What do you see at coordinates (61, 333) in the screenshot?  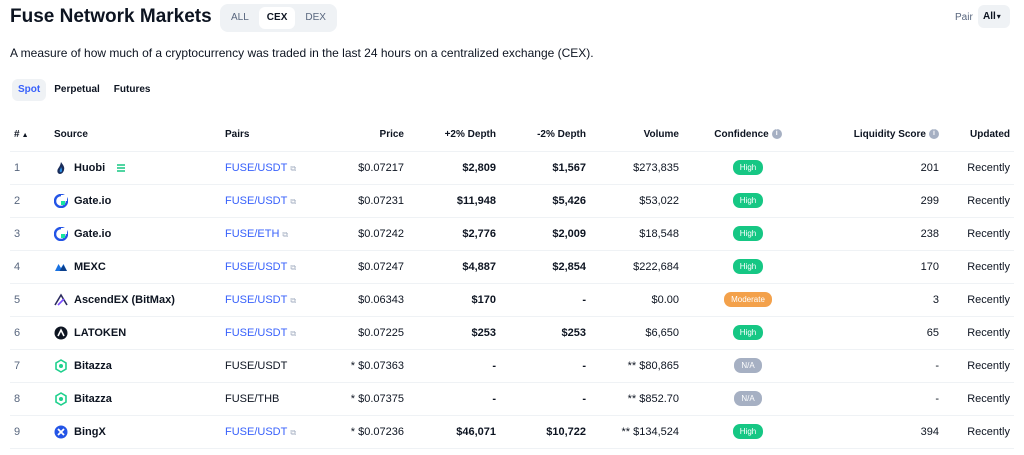 I see `latoken-icon` at bounding box center [61, 333].